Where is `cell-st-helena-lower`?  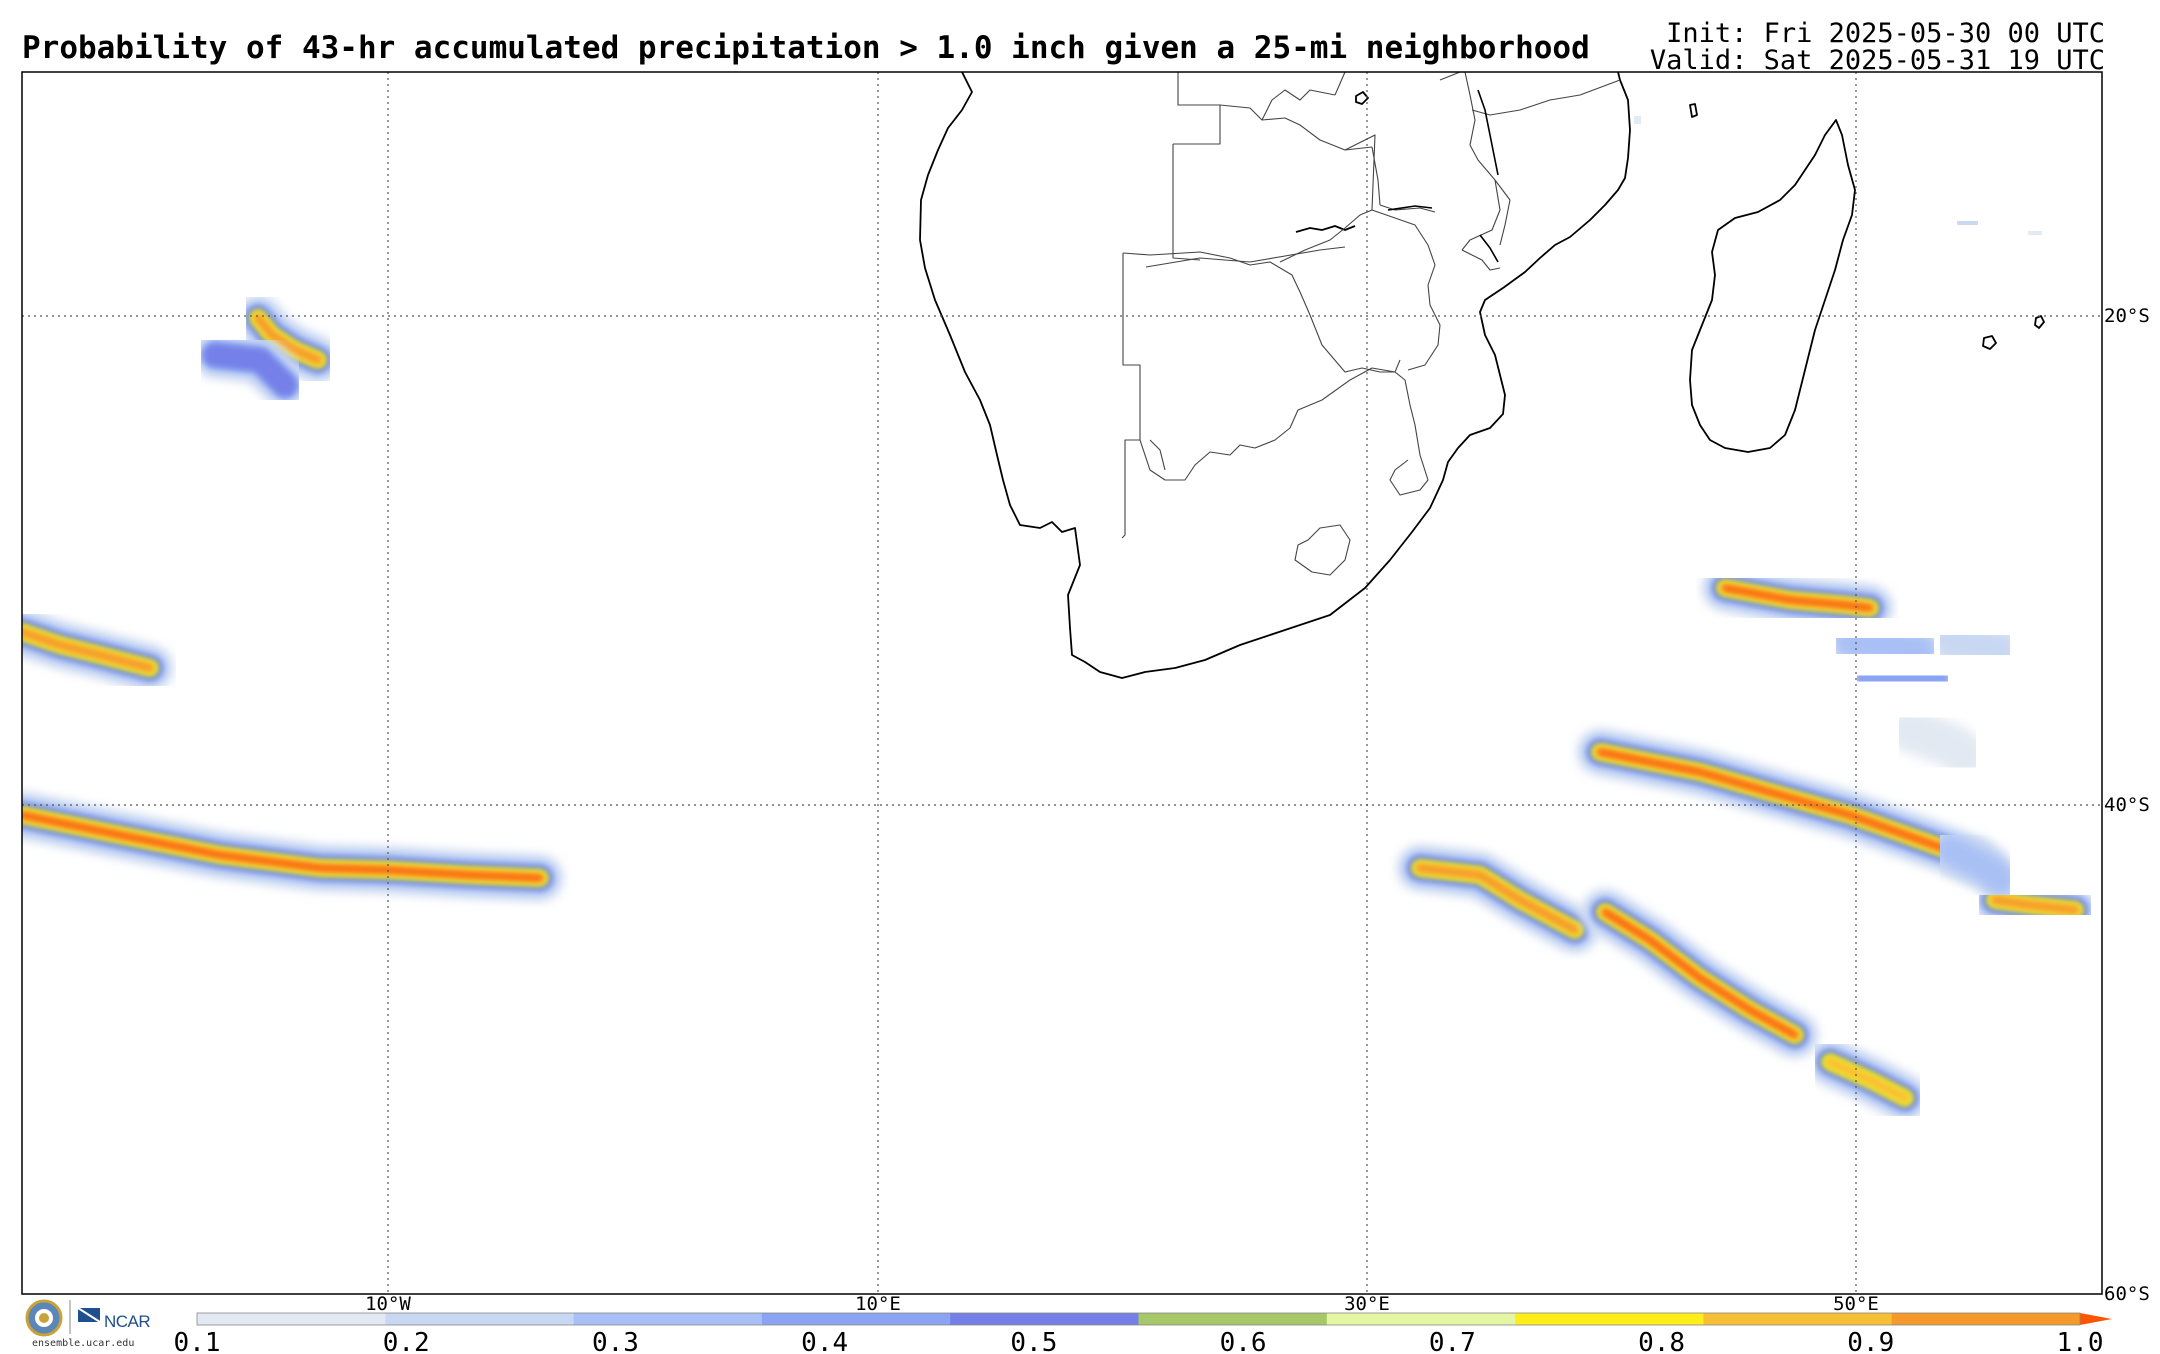 cell-st-helena-lower is located at coordinates (250, 370).